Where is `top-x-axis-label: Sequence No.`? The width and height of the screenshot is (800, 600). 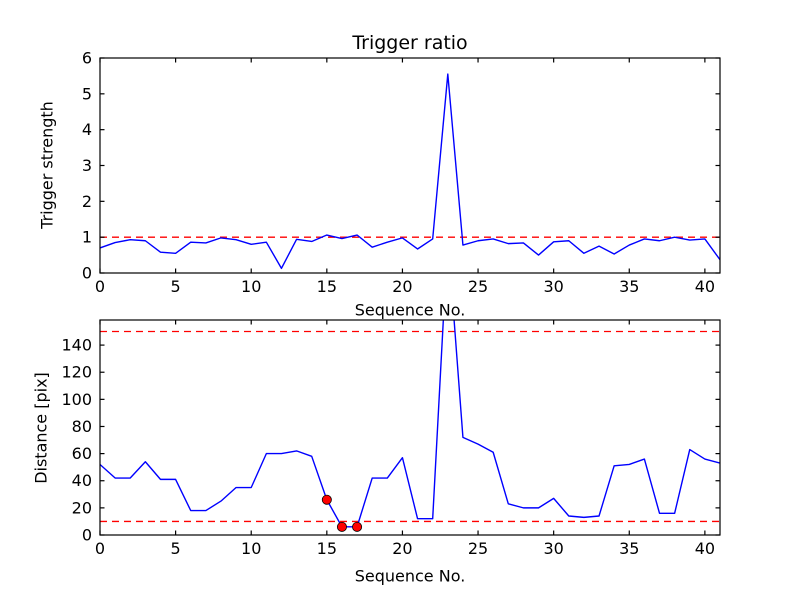 top-x-axis-label: Sequence No. is located at coordinates (410, 310).